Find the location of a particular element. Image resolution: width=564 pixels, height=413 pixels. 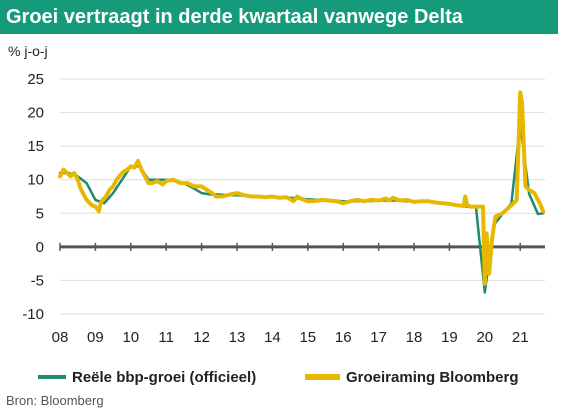

x-tick-label: 09 is located at coordinates (95, 337).